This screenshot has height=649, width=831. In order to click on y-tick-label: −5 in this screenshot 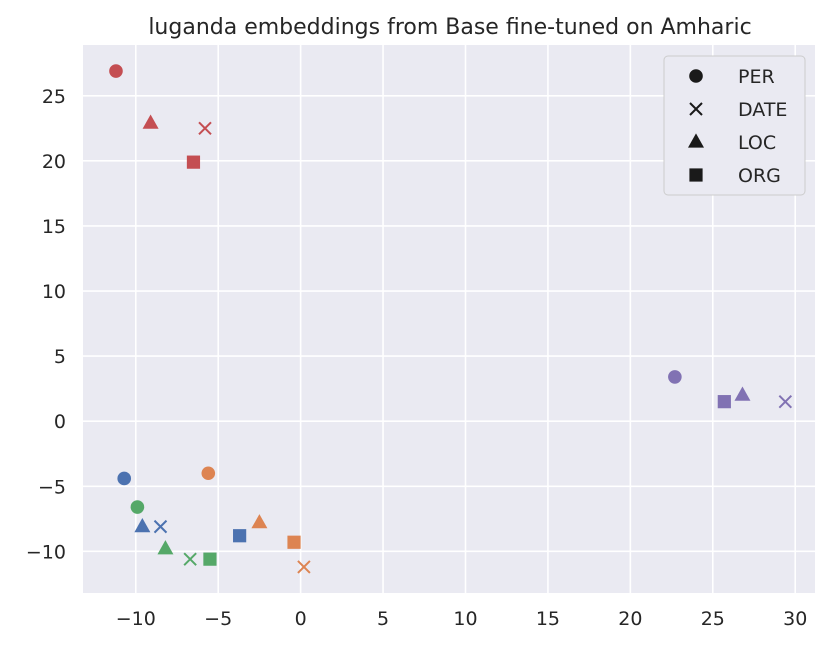, I will do `click(52, 487)`.